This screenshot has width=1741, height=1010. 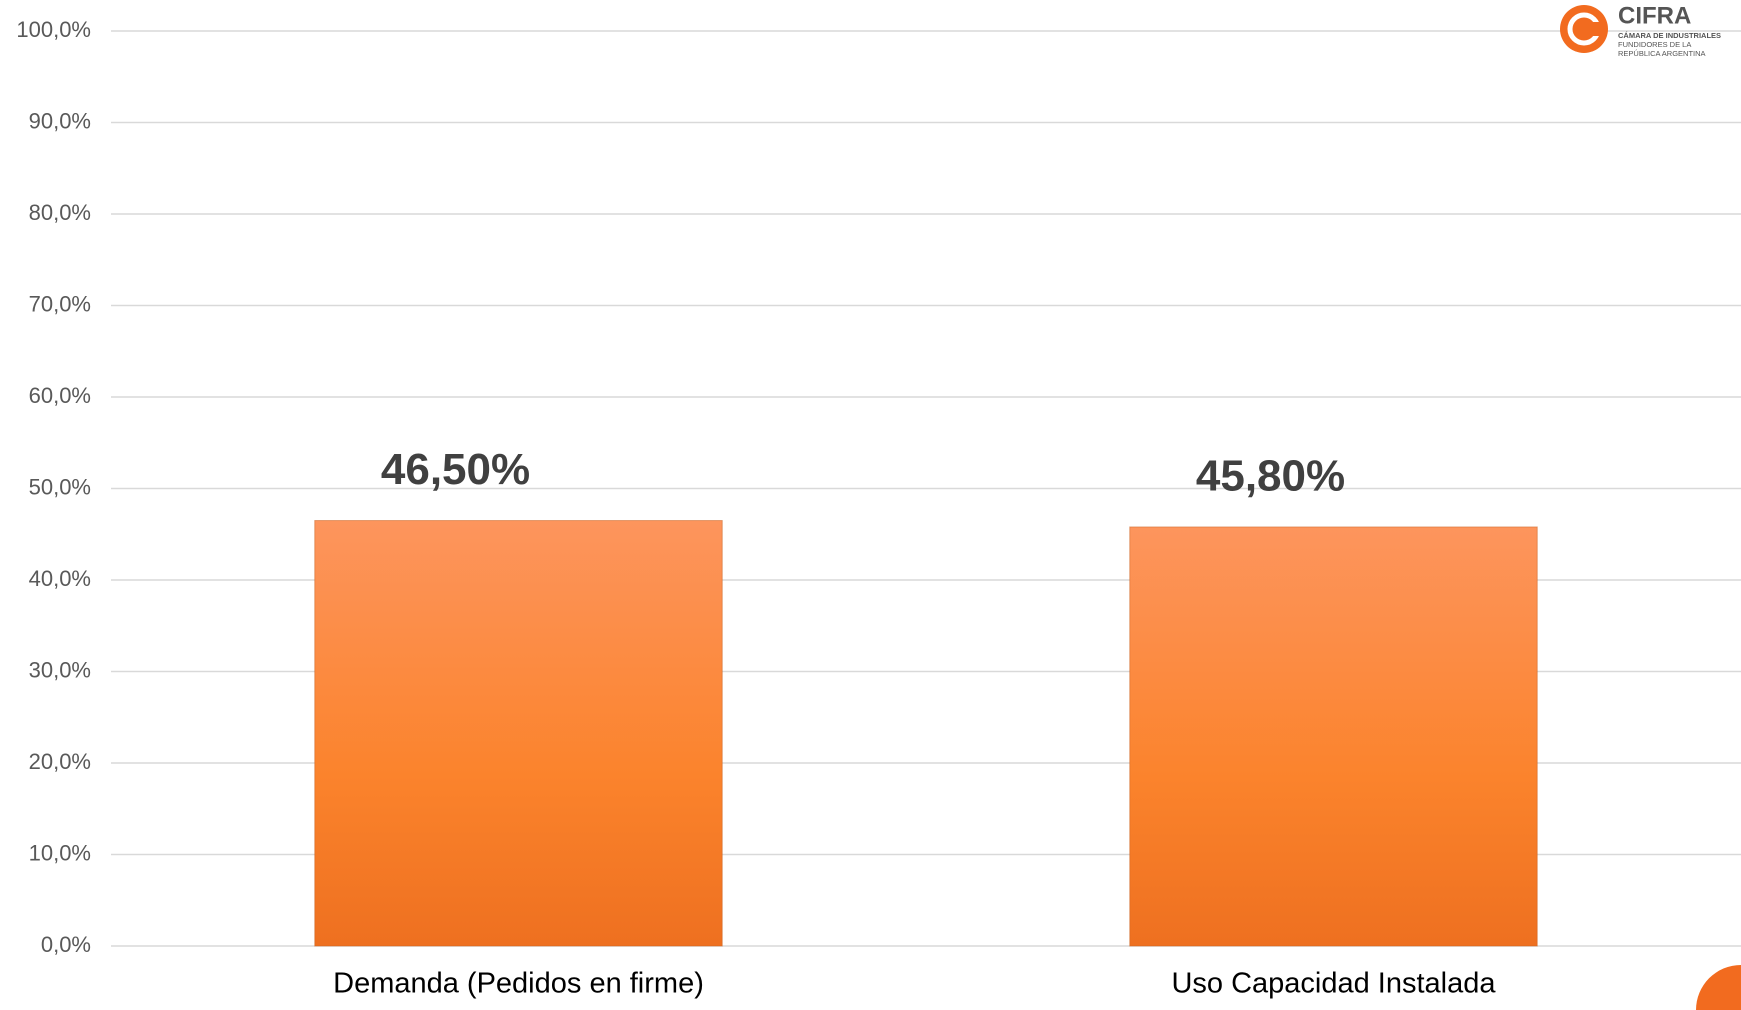 What do you see at coordinates (1669, 35) in the screenshot?
I see `logo-line: CÁMARA DE INDUSTRIALES` at bounding box center [1669, 35].